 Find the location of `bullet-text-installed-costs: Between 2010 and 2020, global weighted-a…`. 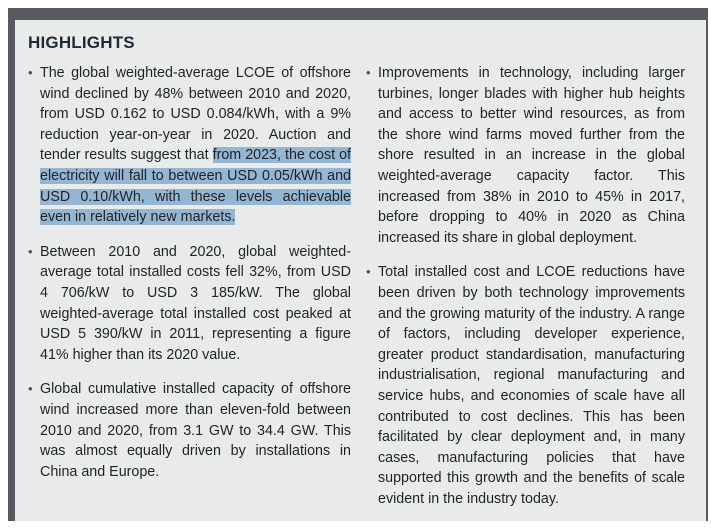

bullet-text-installed-costs: Between 2010 and 2020, global weighted-a… is located at coordinates (195, 303).